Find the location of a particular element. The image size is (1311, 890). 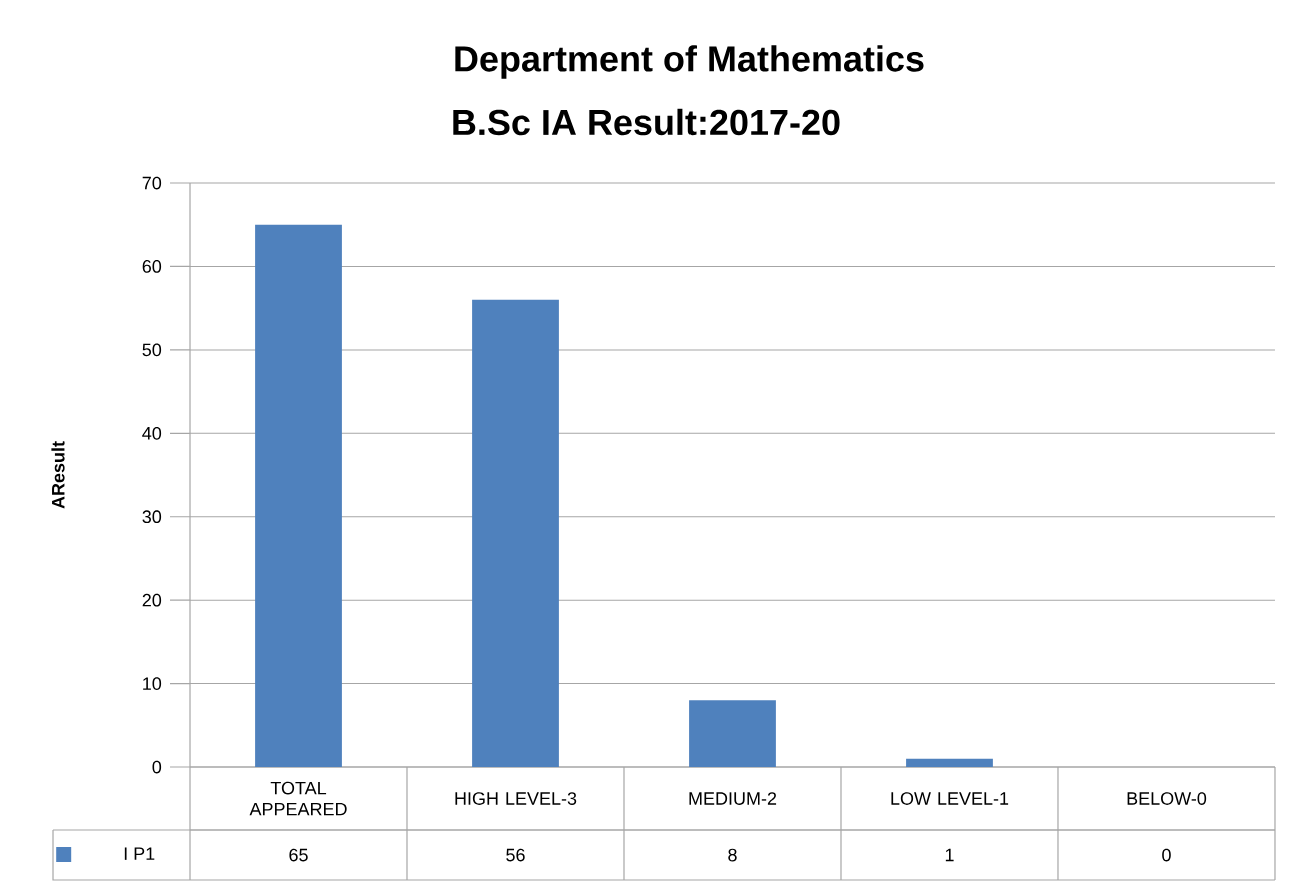

chart-subtitle: B.Sc IA Result:2017-20 is located at coordinates (646, 122).